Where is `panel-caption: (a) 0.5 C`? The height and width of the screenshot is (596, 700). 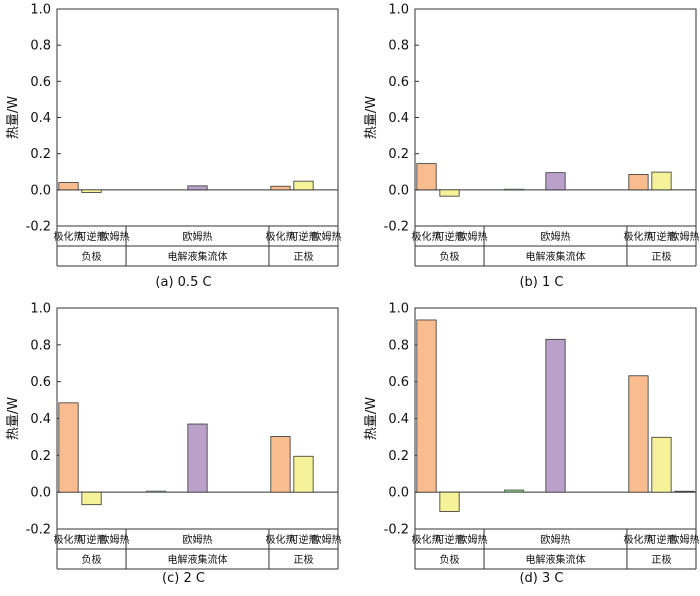
panel-caption: (a) 0.5 C is located at coordinates (183, 282).